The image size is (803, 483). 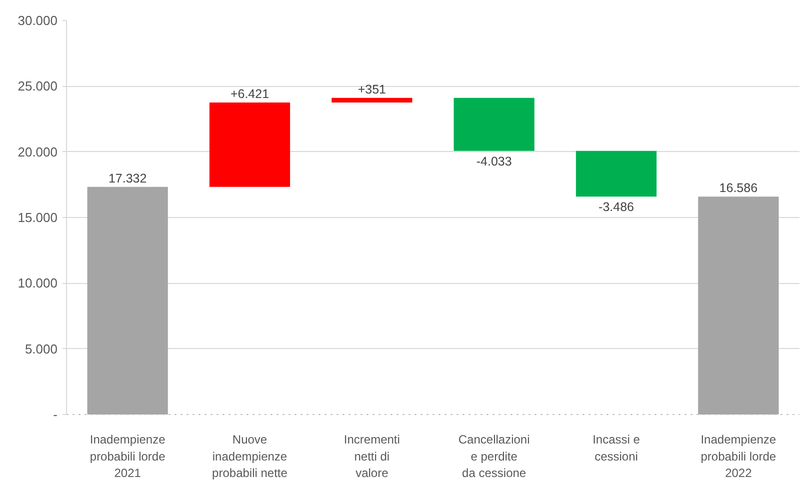 I want to click on y-tick-label: -, so click(x=55, y=414).